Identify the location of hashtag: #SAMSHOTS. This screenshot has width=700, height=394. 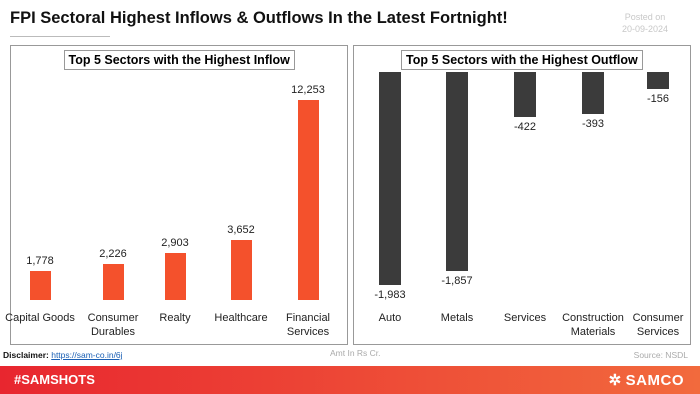
(54, 379).